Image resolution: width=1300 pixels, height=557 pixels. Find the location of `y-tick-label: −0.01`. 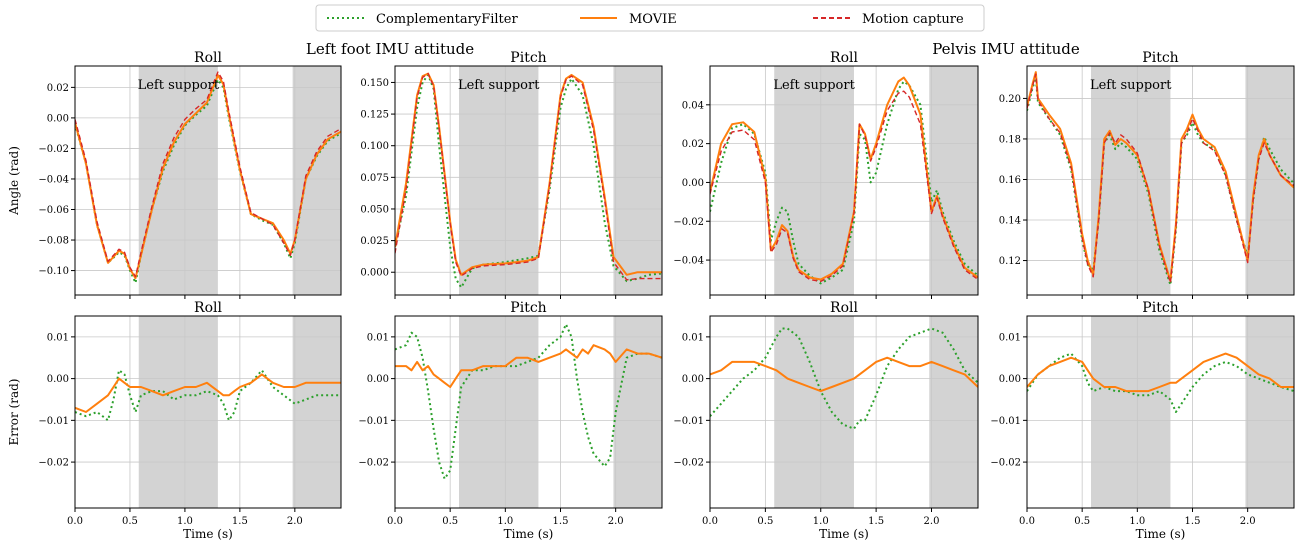

y-tick-label: −0.01 is located at coordinates (373, 421).